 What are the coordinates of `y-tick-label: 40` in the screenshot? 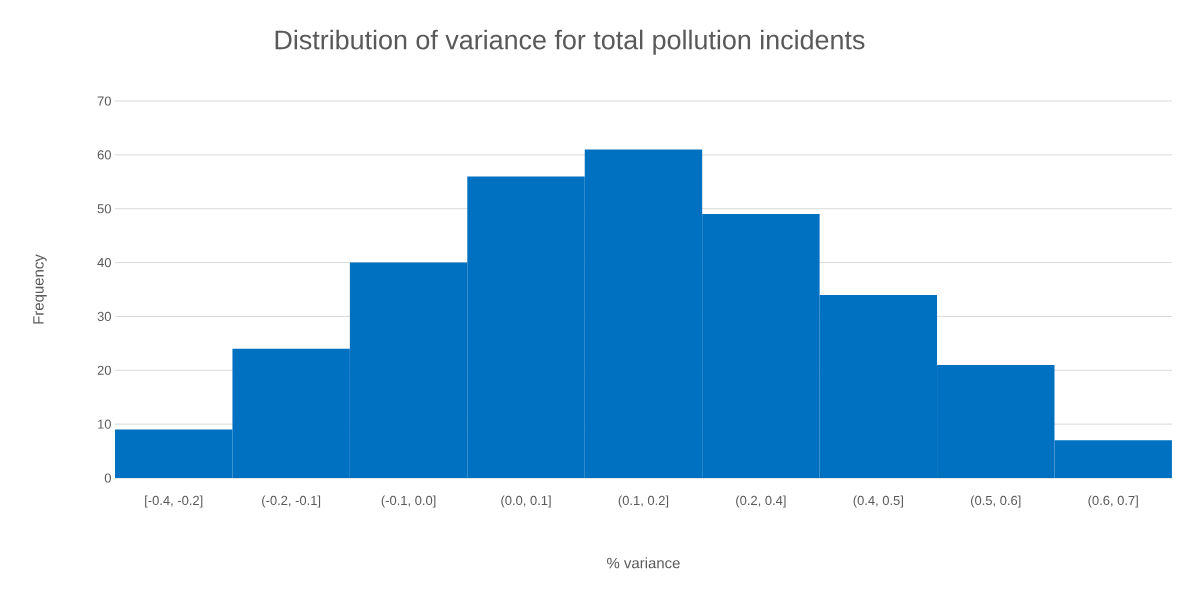 It's located at (104, 262).